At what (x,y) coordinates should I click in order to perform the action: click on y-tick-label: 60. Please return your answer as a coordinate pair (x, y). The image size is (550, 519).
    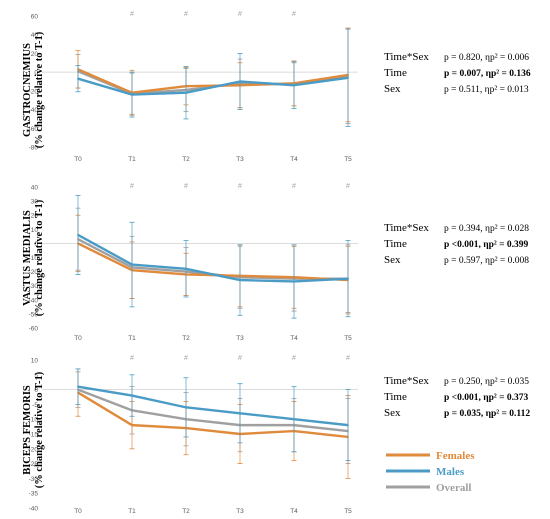
    Looking at the image, I should click on (35, 17).